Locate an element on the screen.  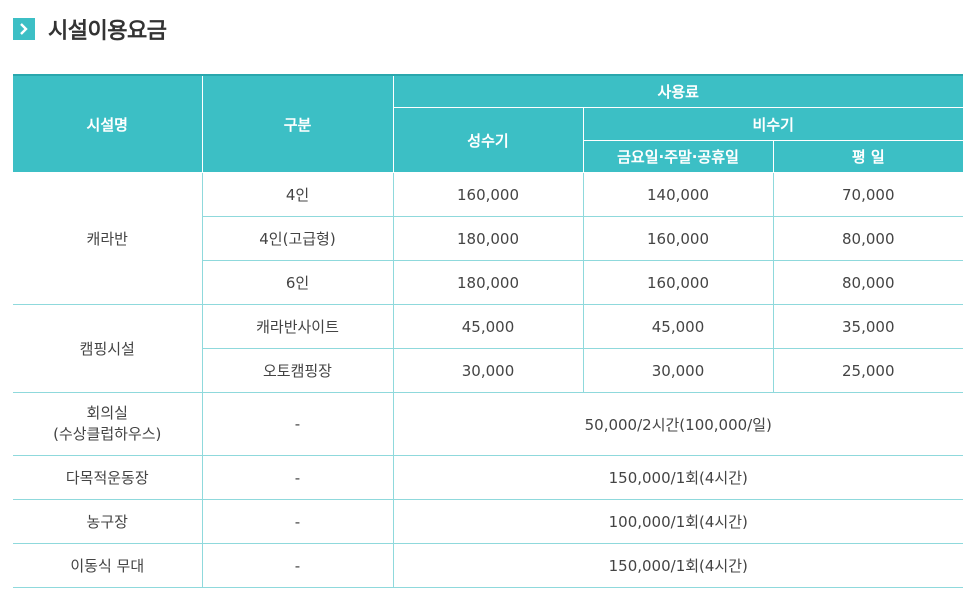
table-row: 회의실 (수상클럽하우스) - 50,000/2시간(100,000/일) is located at coordinates (488, 424).